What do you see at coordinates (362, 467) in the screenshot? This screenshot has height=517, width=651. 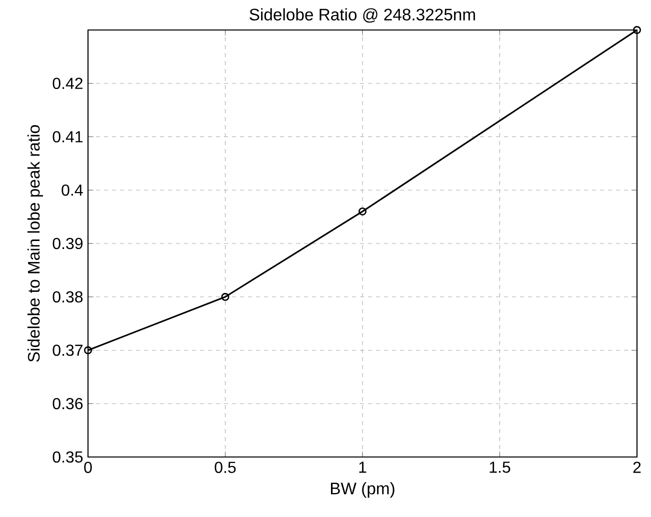 I see `x-tick-label: 1` at bounding box center [362, 467].